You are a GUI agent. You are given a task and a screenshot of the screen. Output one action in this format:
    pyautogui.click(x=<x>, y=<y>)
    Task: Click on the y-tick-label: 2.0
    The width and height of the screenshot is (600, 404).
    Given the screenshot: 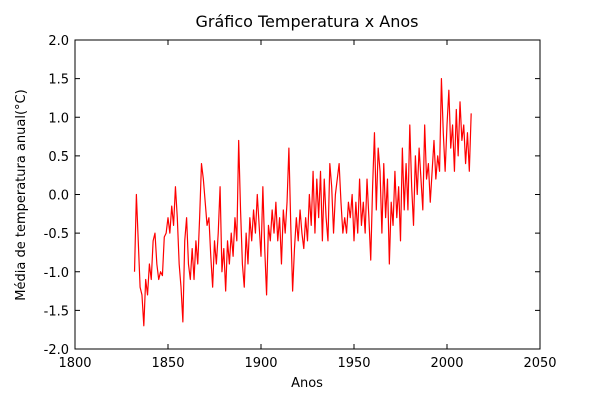 What is the action you would take?
    pyautogui.click(x=58, y=41)
    